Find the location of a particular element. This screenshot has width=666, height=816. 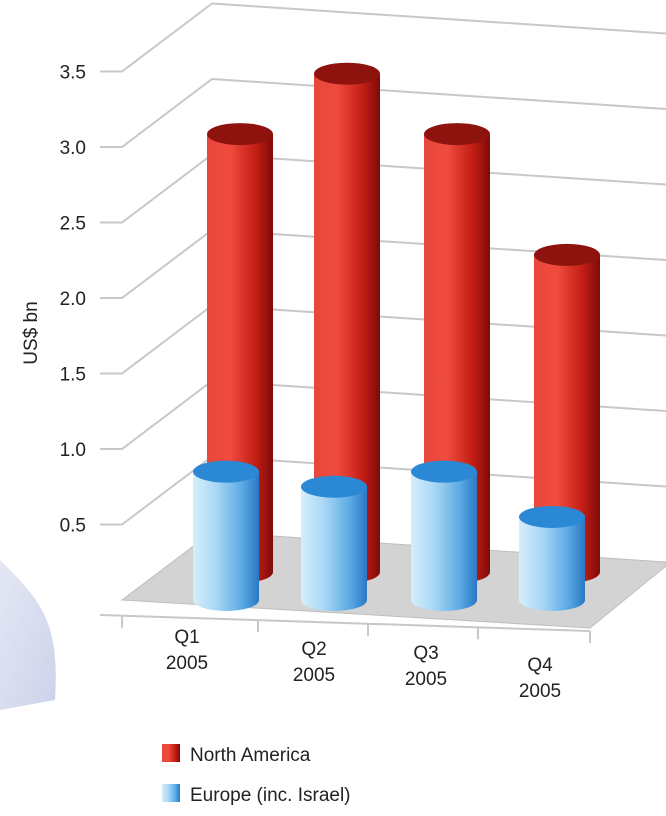

y-tick-label: 2.5 is located at coordinates (73, 224).